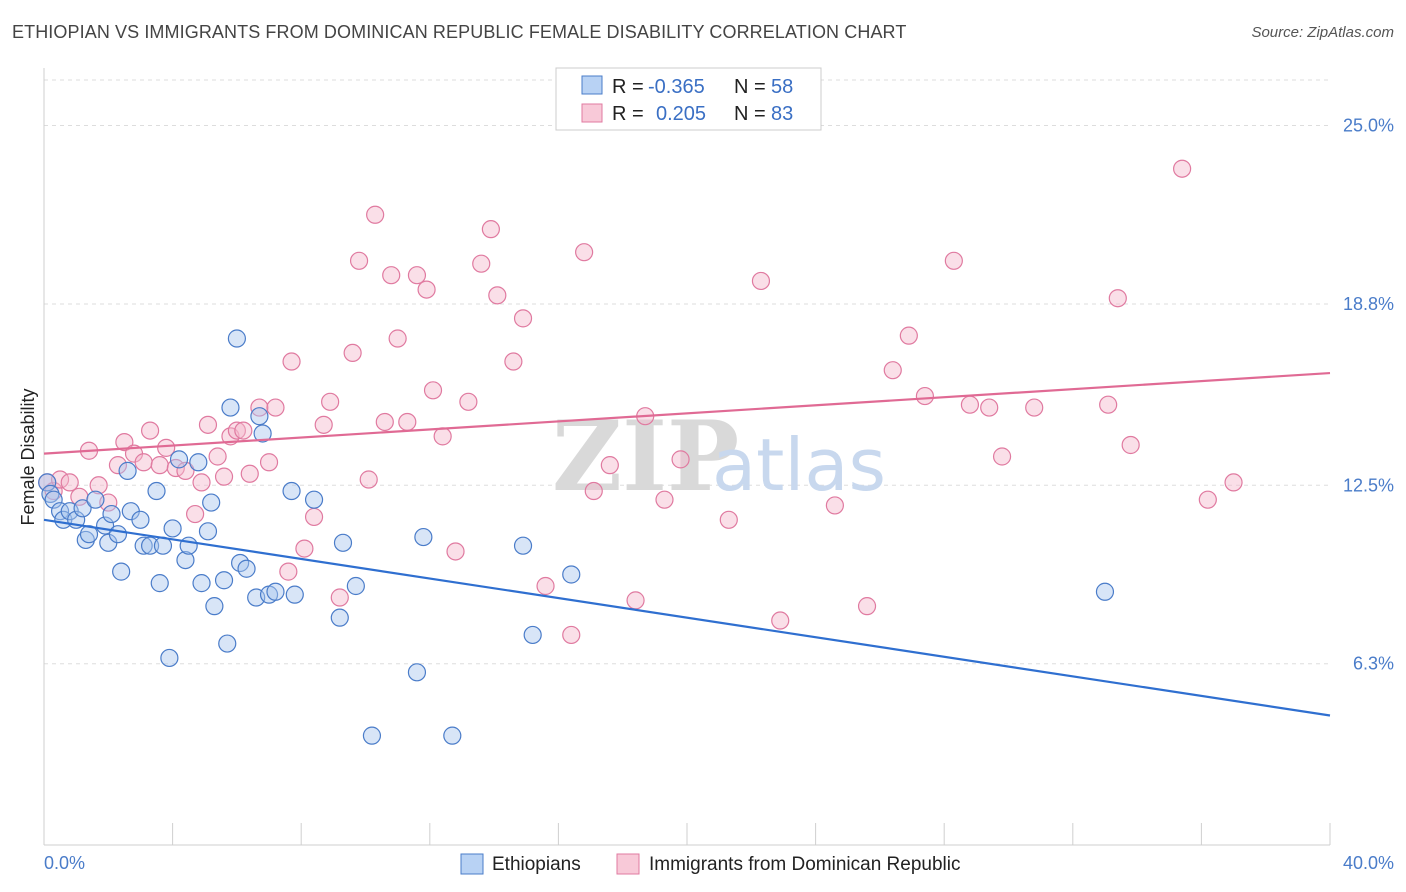  What do you see at coordinates (782, 114) in the screenshot?
I see `legend-n-value-1: 83` at bounding box center [782, 114].